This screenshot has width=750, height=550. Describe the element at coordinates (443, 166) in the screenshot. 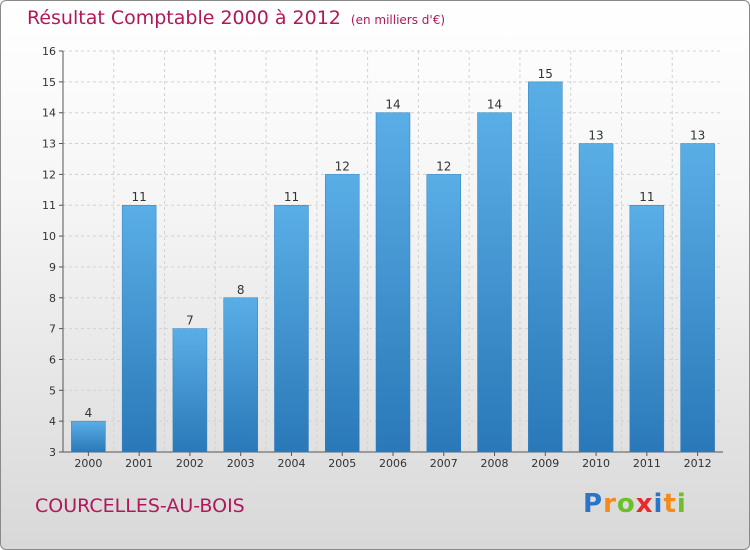

I see `value-label-2007: 12` at that location.